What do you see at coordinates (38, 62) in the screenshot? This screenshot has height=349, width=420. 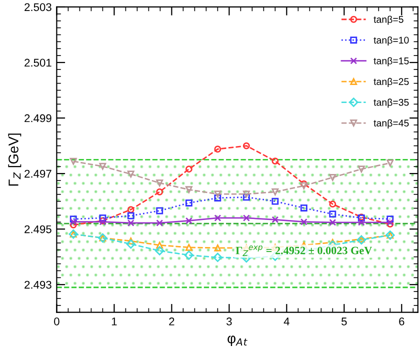 I see `y-tick-label: 2.501` at bounding box center [38, 62].